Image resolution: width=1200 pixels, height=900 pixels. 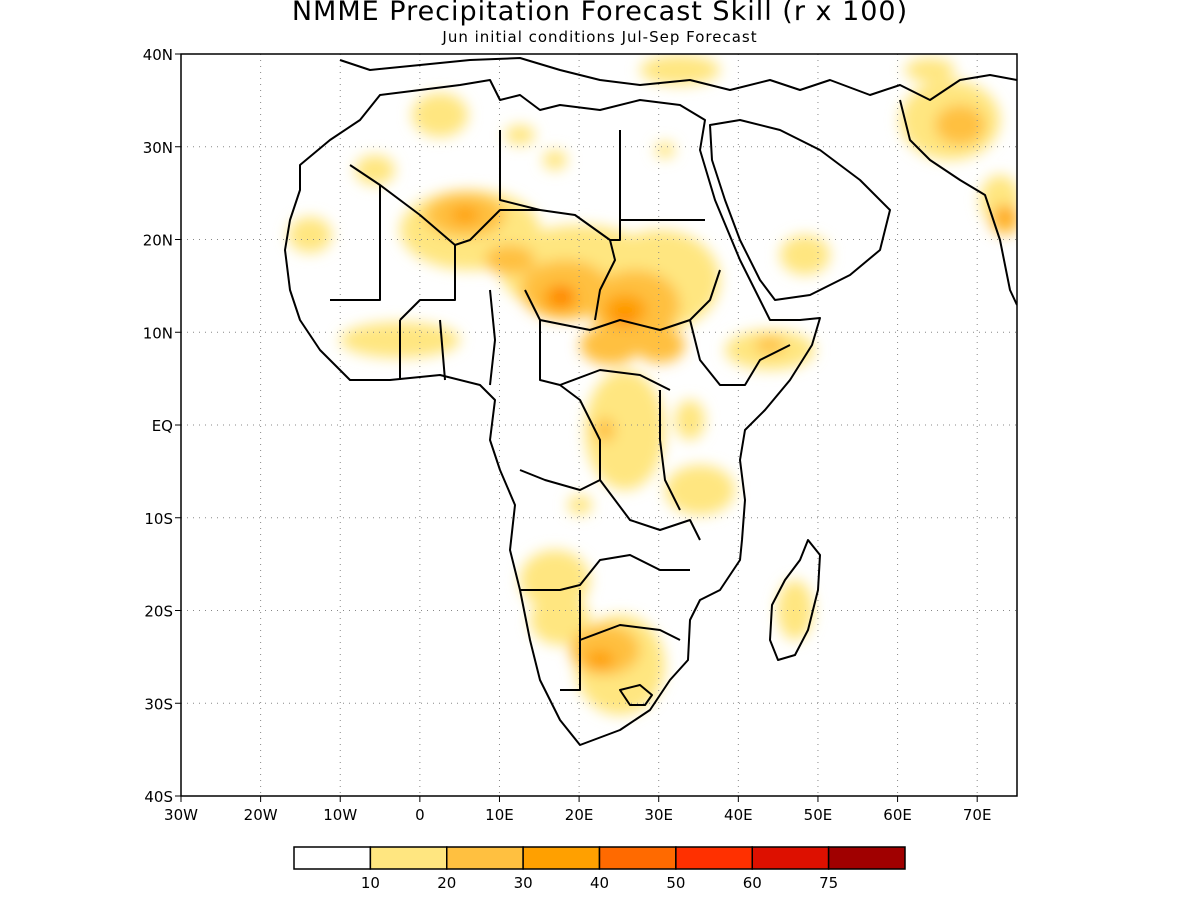 What do you see at coordinates (420, 815) in the screenshot?
I see `lon-tick-label: 0` at bounding box center [420, 815].